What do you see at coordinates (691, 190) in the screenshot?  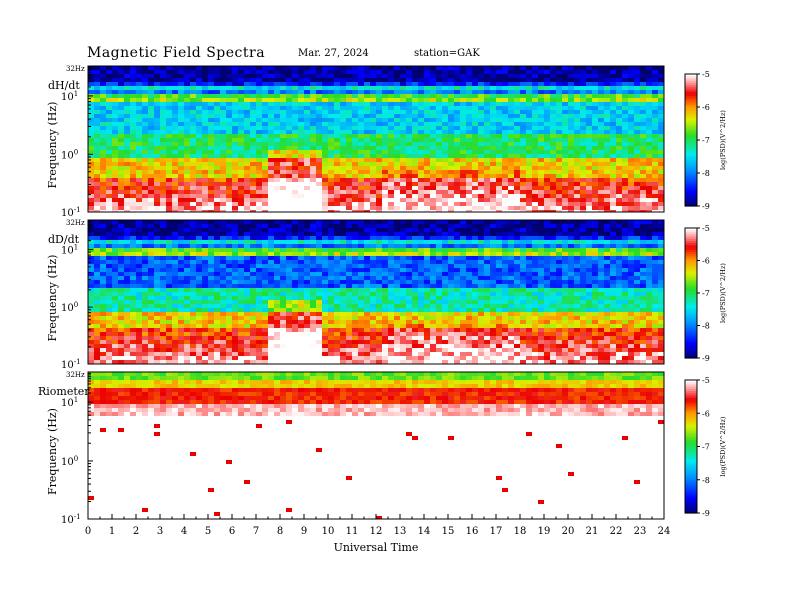 I see `colorbar-cell` at bounding box center [691, 190].